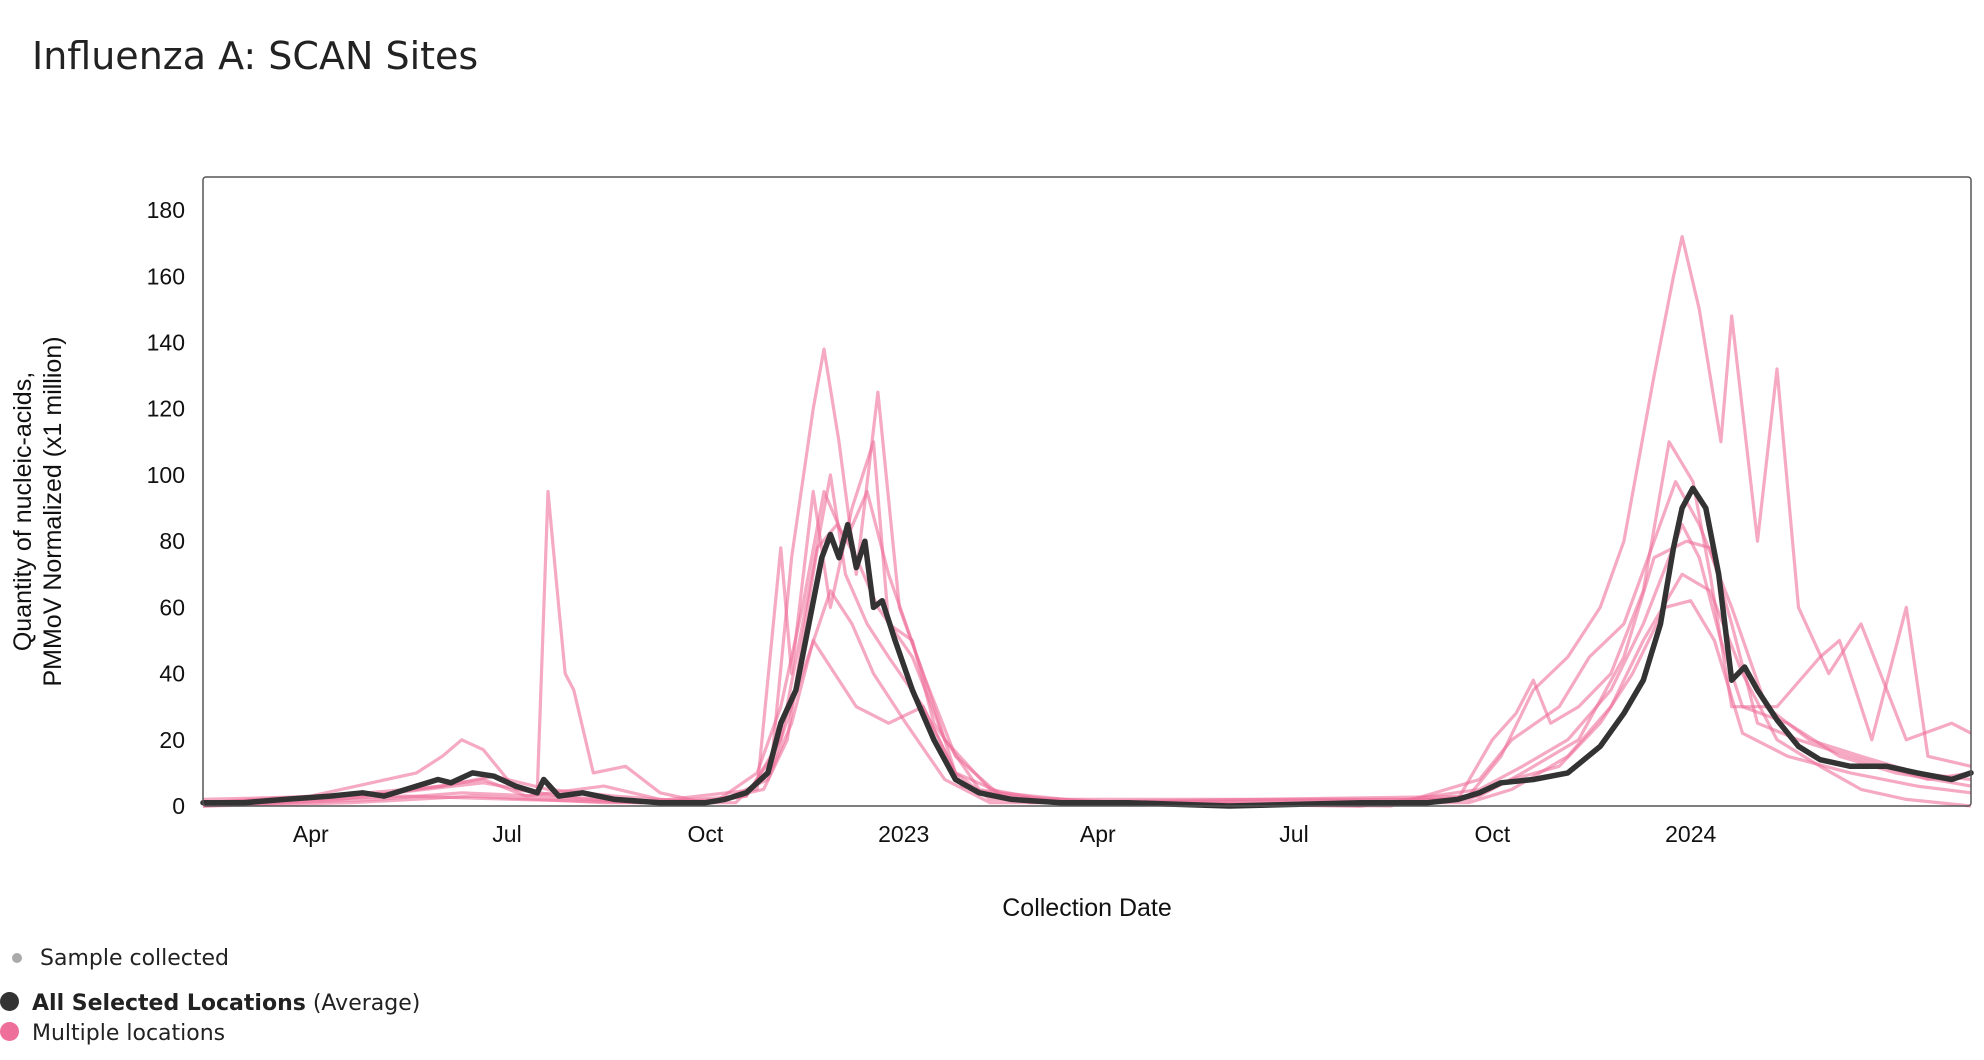 The width and height of the screenshot is (1984, 1060). Describe the element at coordinates (166, 508) in the screenshot. I see `y-axis-ticks: 0 20 40 60 80 100 120 140 160 180` at that location.